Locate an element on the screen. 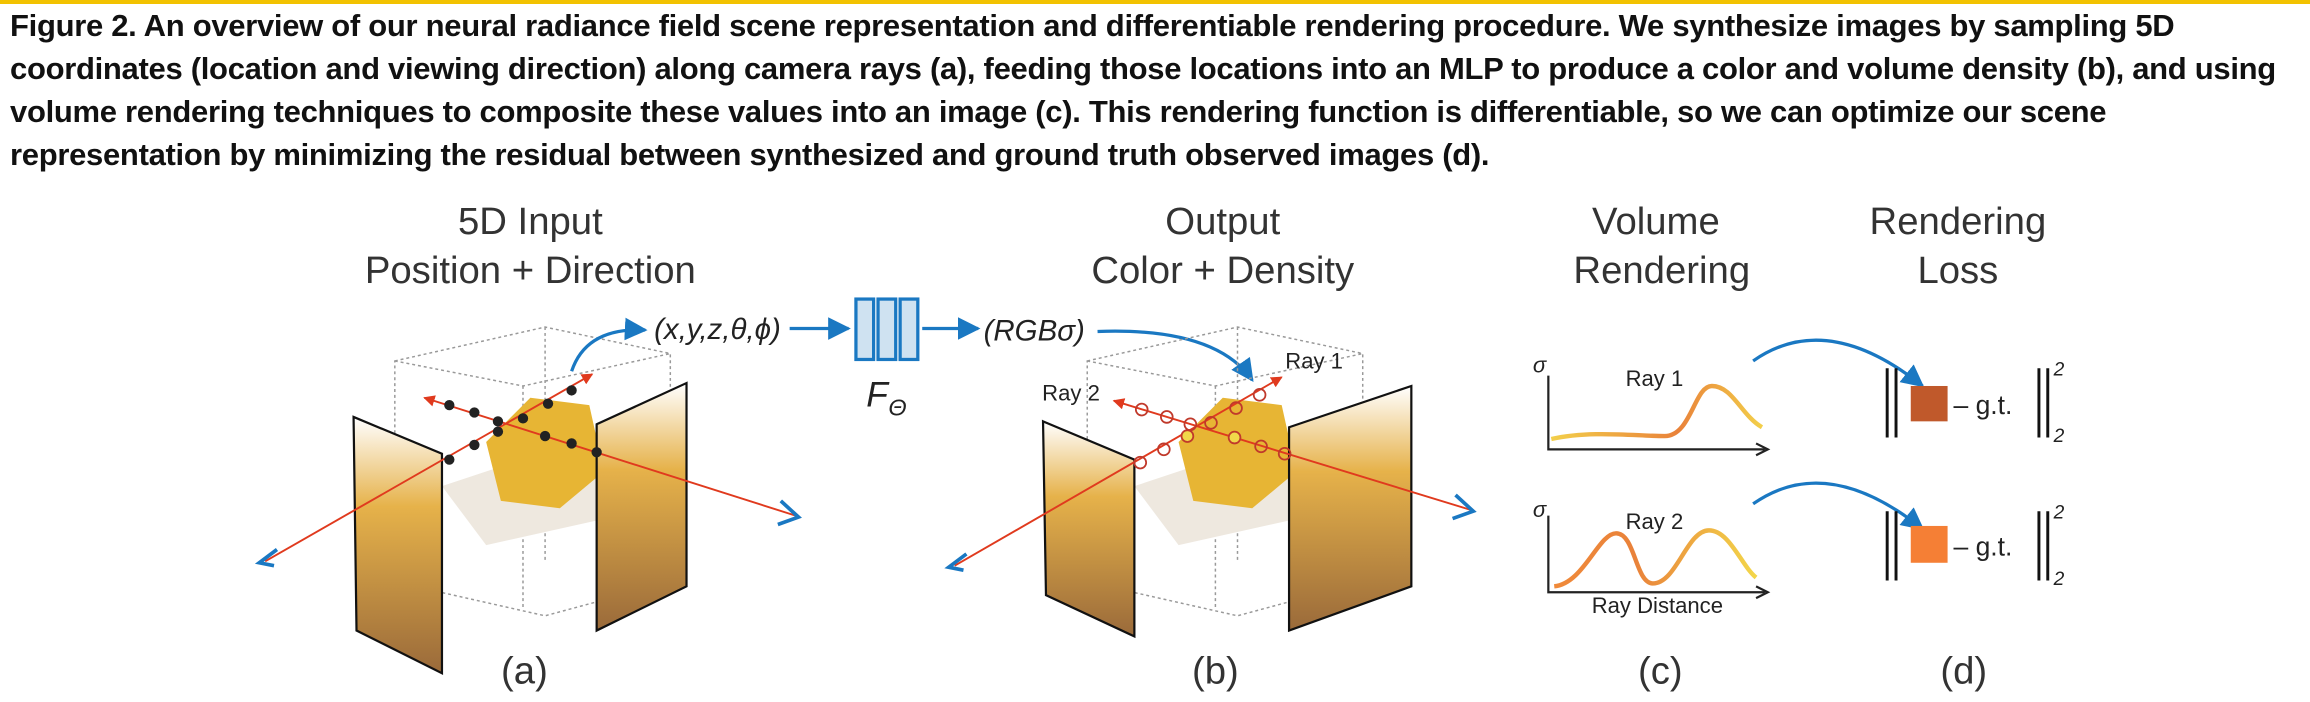  mlp: F Θ is located at coordinates (885, 358).